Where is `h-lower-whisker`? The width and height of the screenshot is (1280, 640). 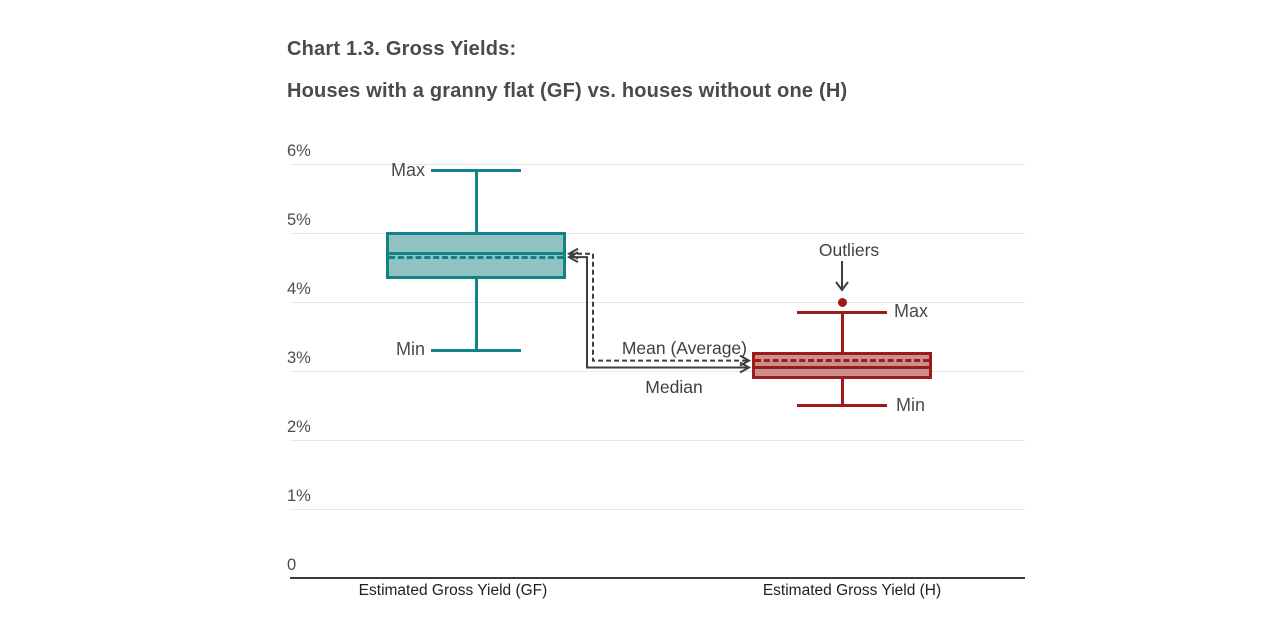
h-lower-whisker is located at coordinates (842, 391).